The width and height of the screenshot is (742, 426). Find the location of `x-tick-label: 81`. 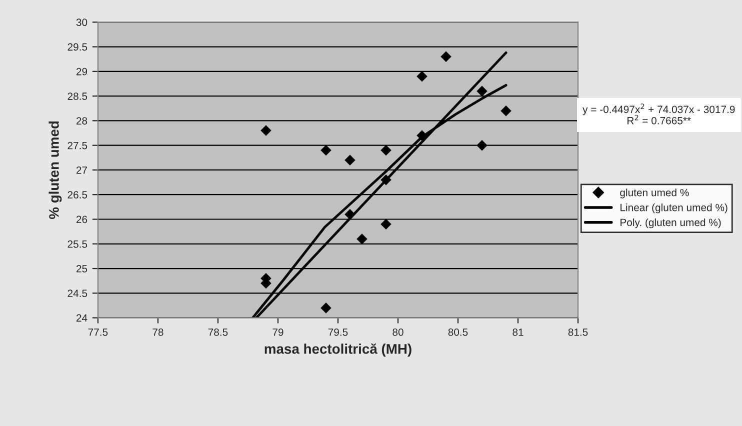

x-tick-label: 81 is located at coordinates (518, 332).